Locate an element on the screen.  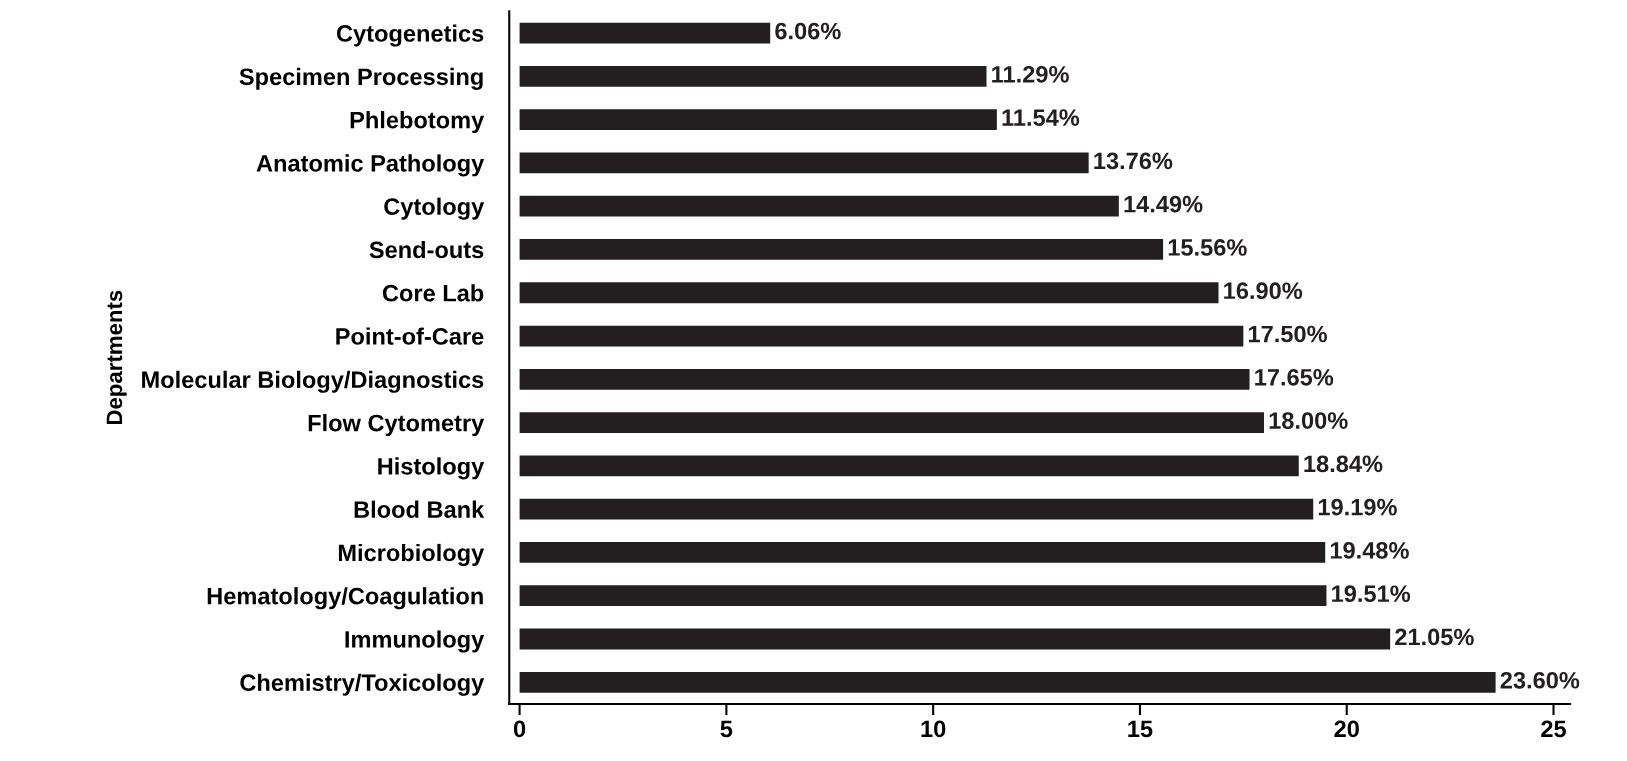
y-tick-label: Core Lab is located at coordinates (433, 293).